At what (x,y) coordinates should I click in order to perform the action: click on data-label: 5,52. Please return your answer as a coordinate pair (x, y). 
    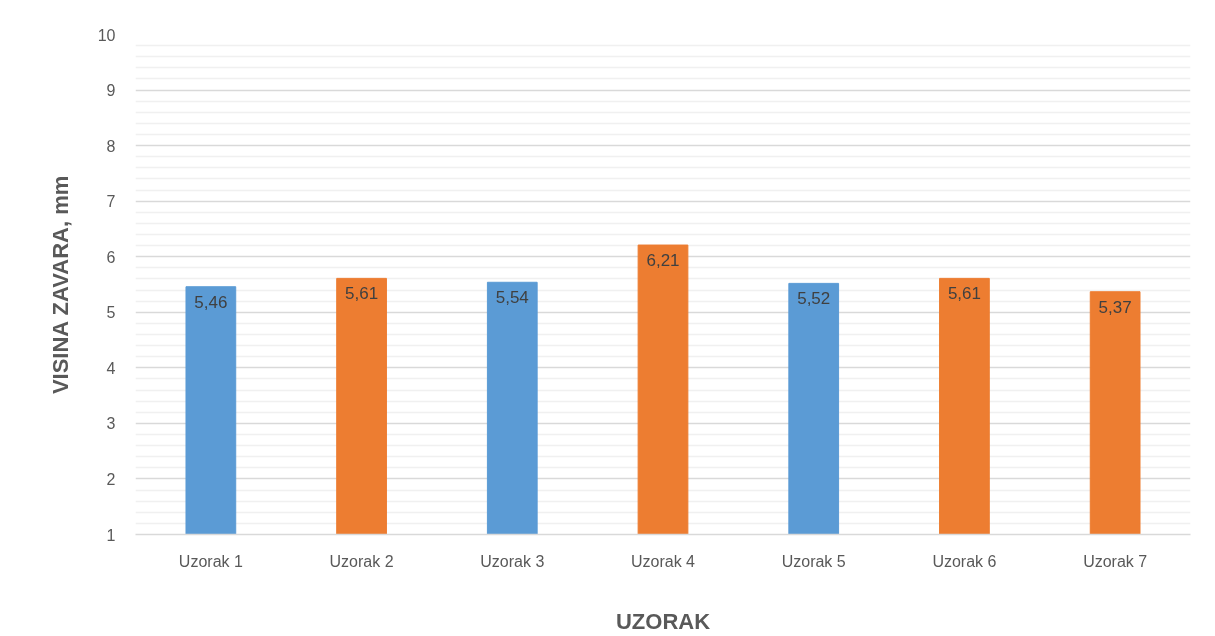
    Looking at the image, I should click on (814, 299).